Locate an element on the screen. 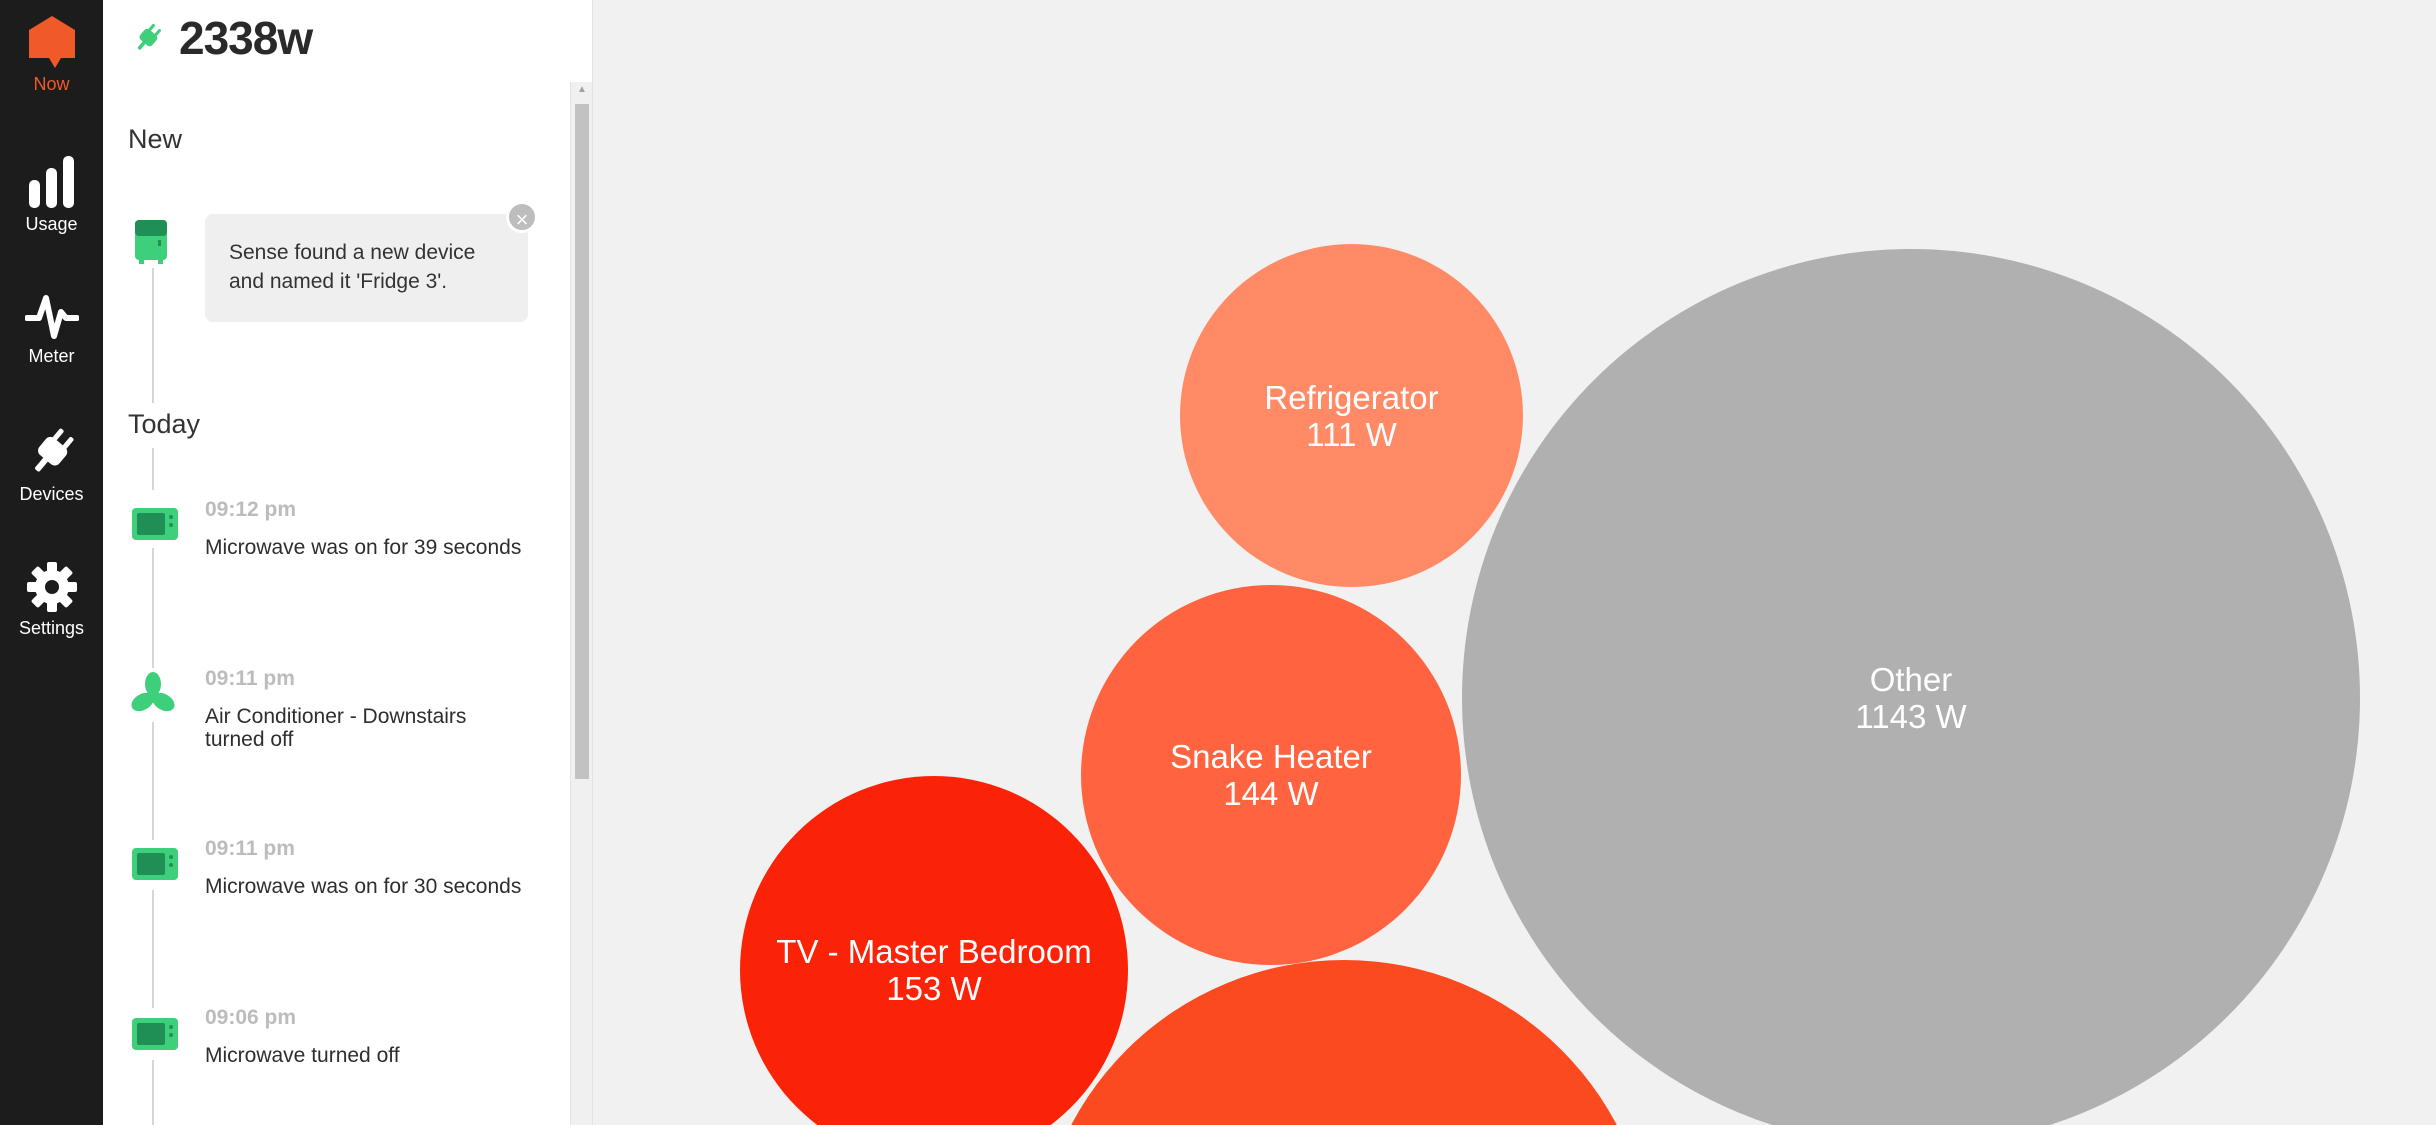 The width and height of the screenshot is (2436, 1125). bubble-name: Refrigerator is located at coordinates (1351, 397).